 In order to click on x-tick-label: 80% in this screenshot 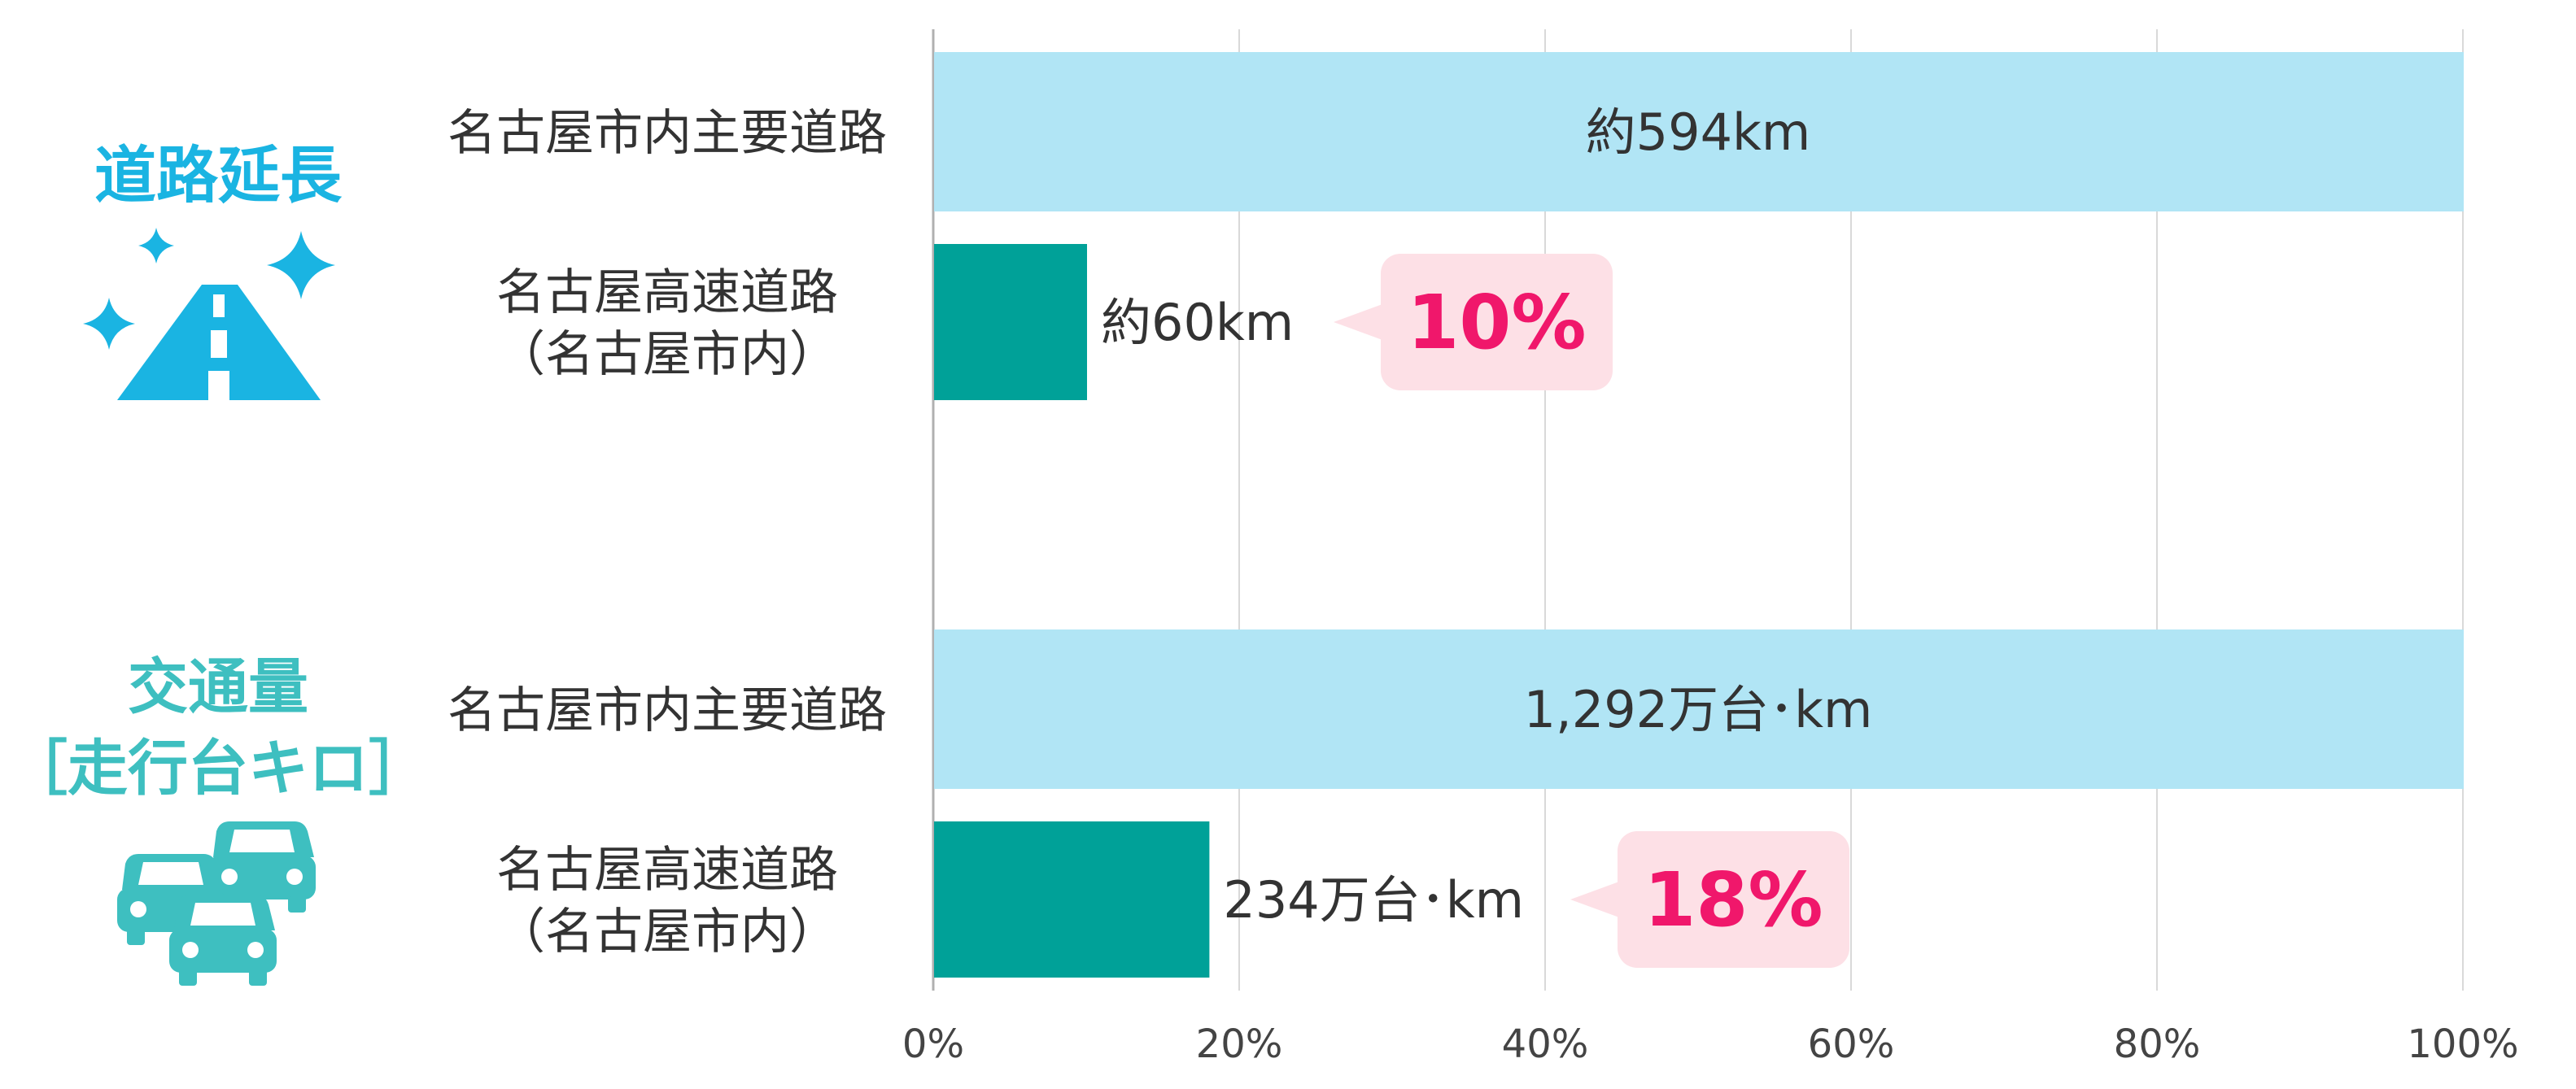, I will do `click(2157, 1044)`.